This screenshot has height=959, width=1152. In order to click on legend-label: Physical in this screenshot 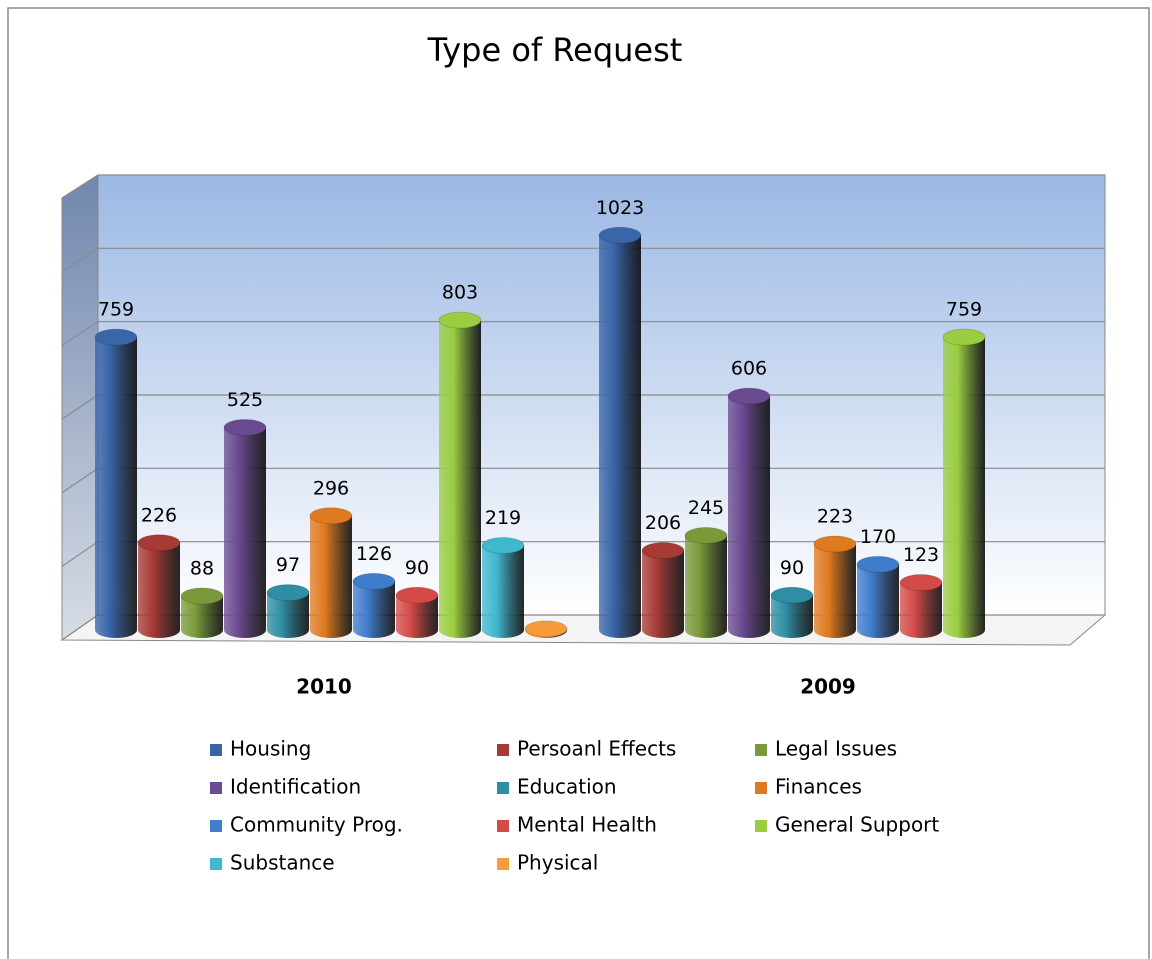, I will do `click(557, 863)`.